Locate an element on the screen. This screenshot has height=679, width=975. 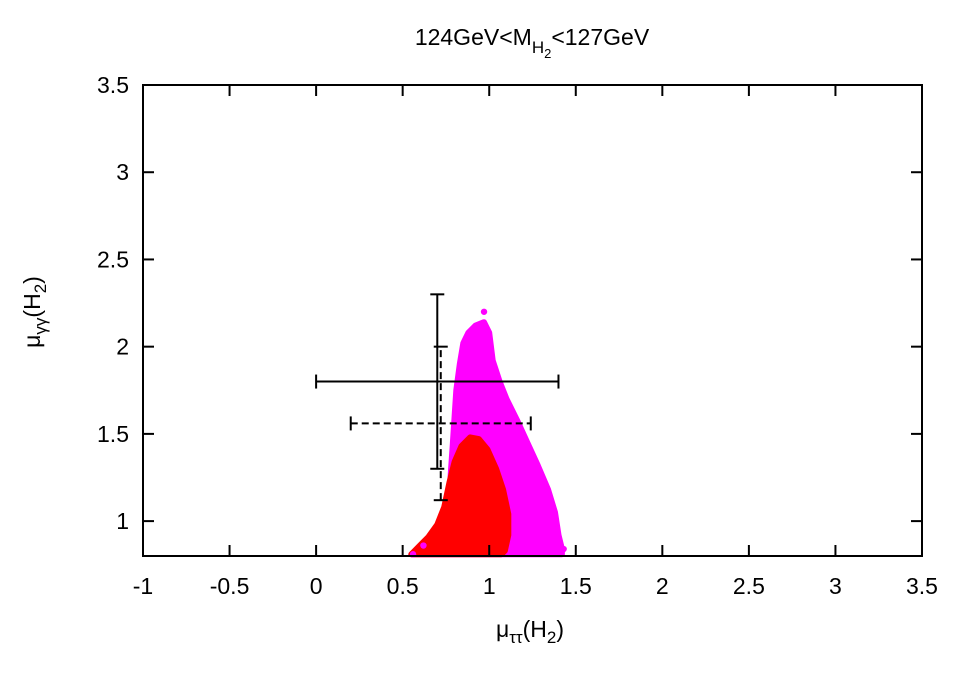
y-axis-label: μγγ(H2) is located at coordinates (34, 312).